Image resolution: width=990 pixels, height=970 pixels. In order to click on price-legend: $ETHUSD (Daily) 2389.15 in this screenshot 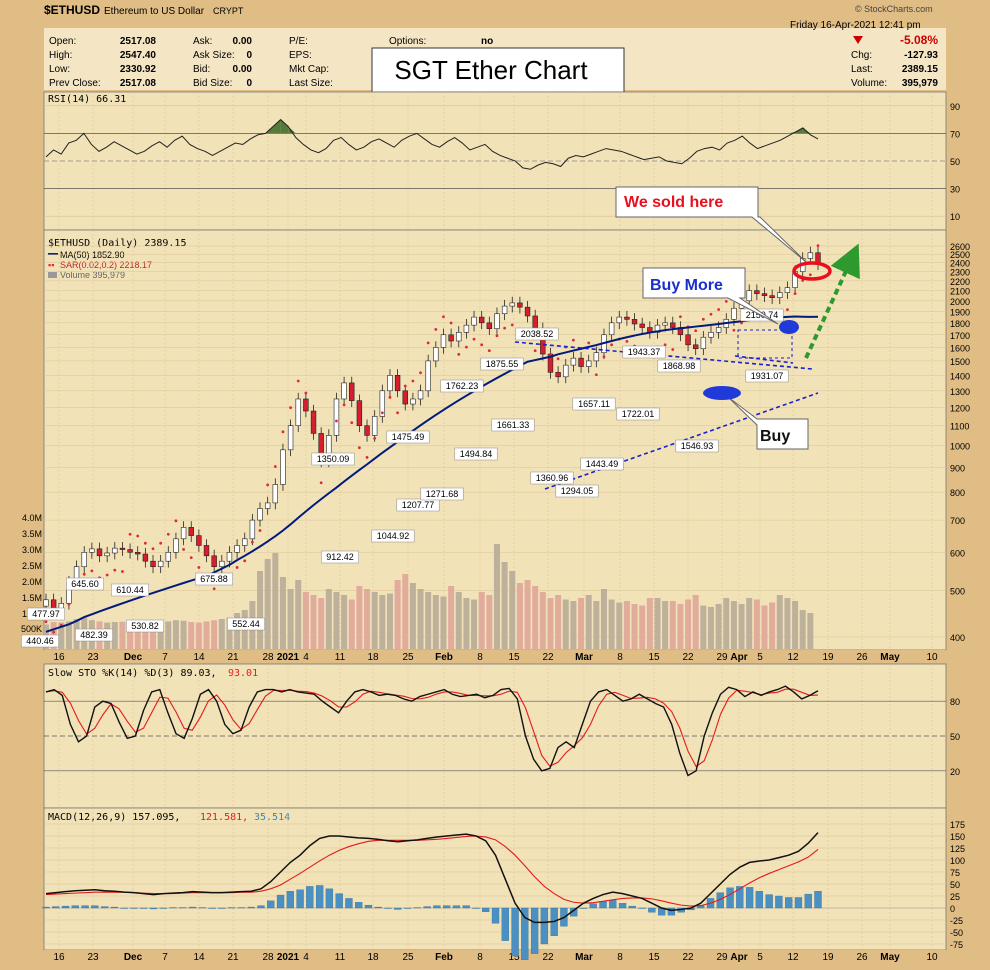, I will do `click(117, 243)`.